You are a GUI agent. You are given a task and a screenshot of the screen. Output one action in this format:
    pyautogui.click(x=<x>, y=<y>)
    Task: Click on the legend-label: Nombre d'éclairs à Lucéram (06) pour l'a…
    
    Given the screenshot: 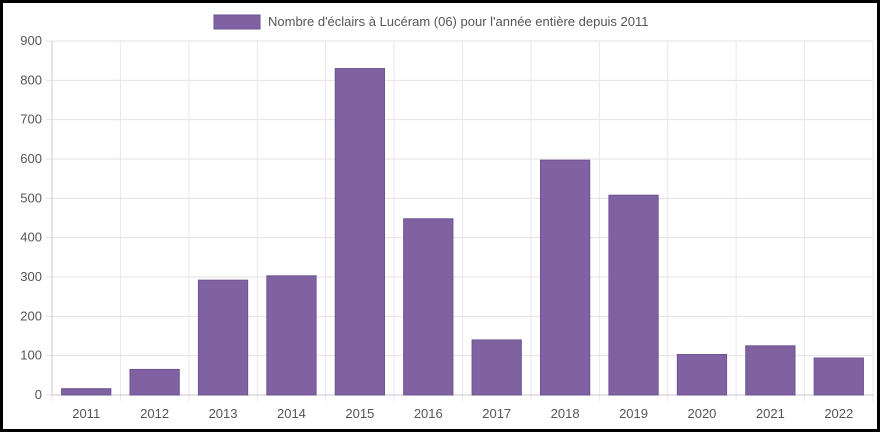 What is the action you would take?
    pyautogui.click(x=458, y=21)
    